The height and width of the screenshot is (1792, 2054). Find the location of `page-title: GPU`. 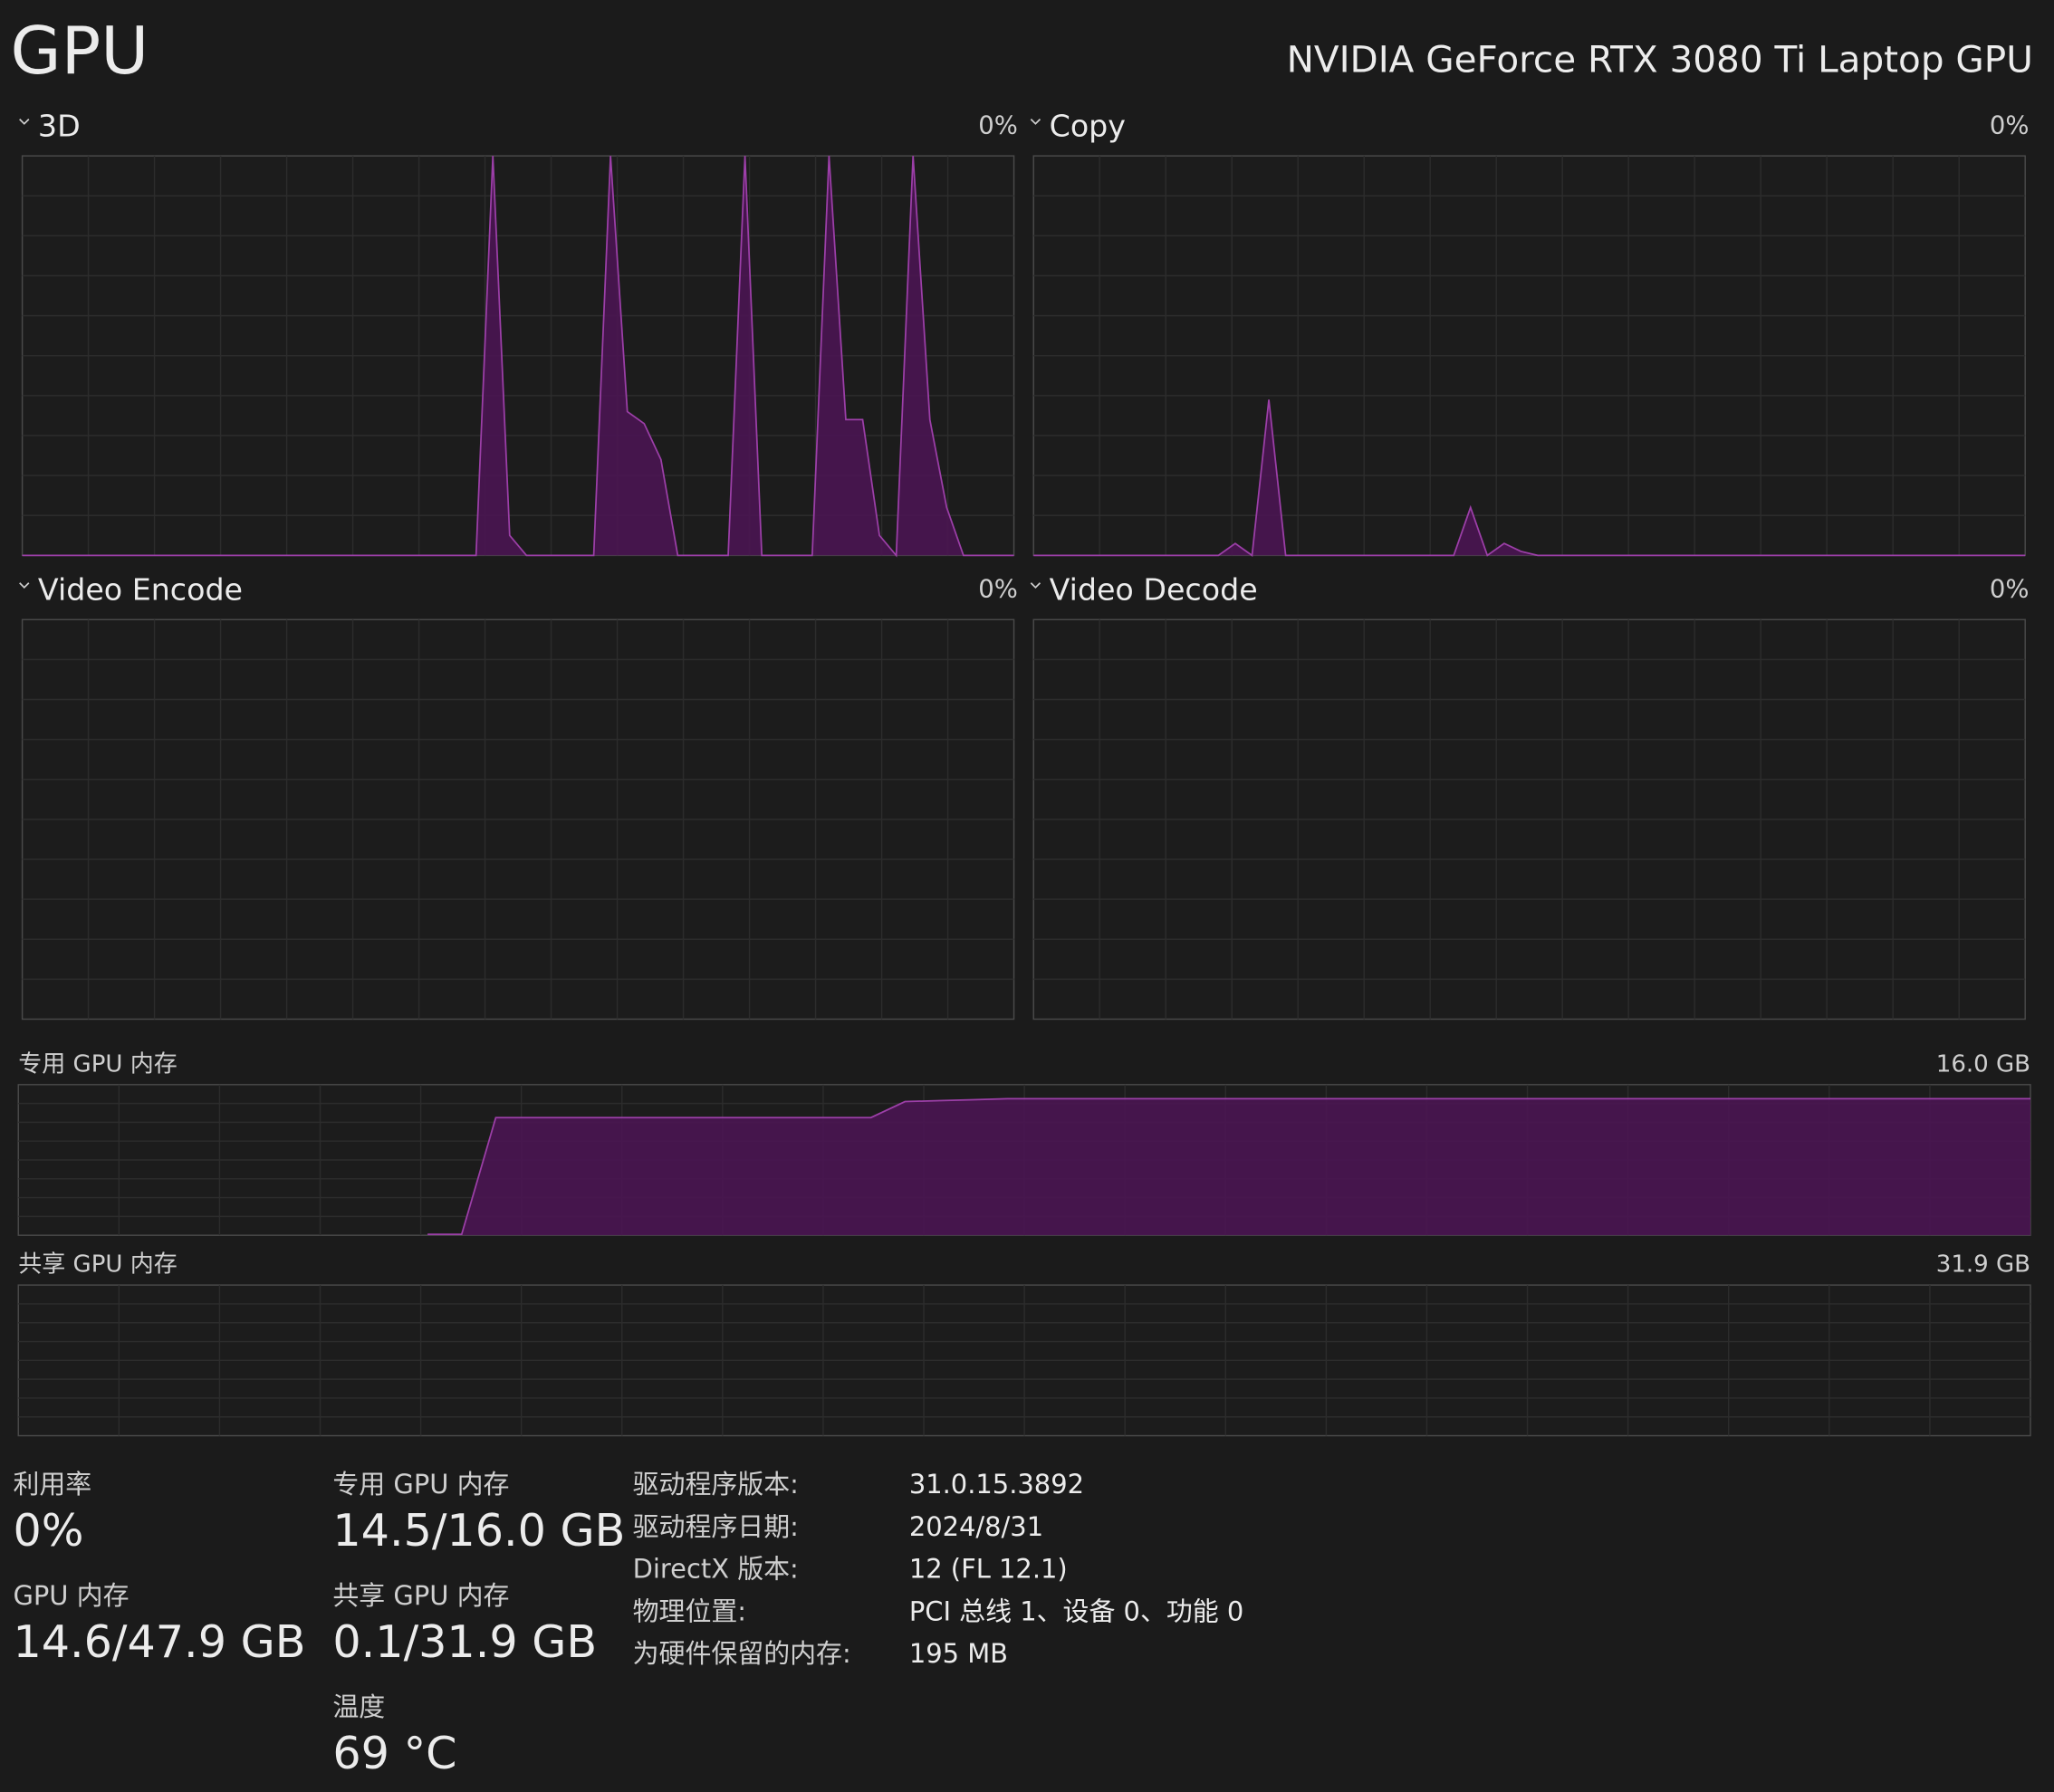

page-title: GPU is located at coordinates (80, 52).